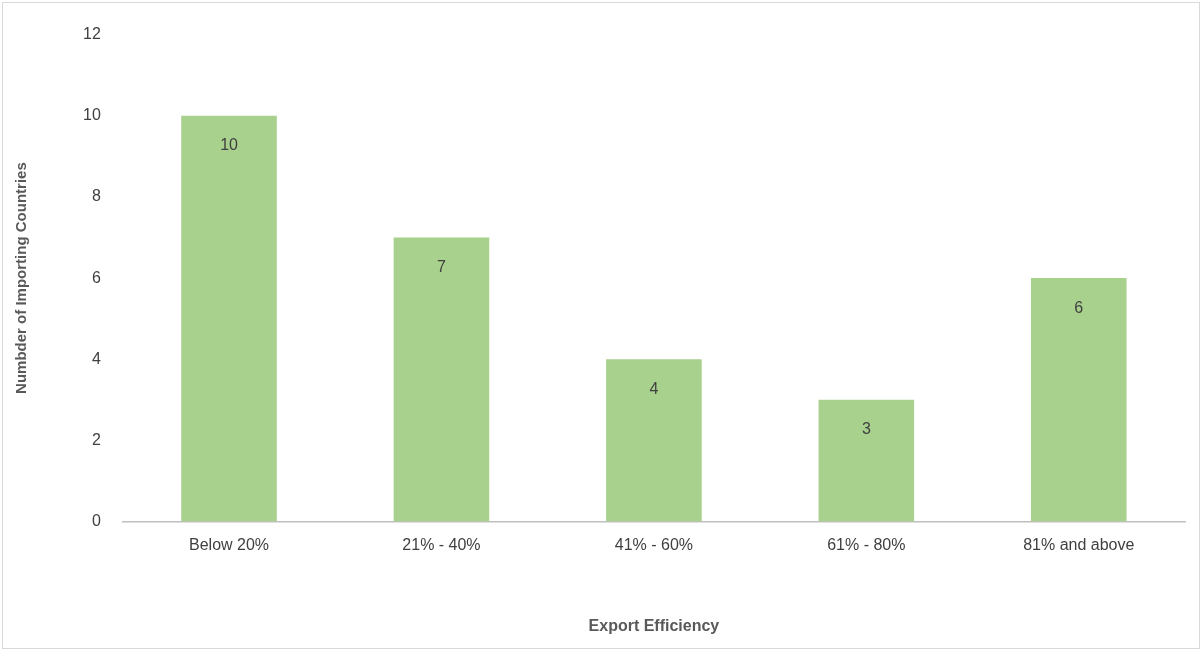  Describe the element at coordinates (866, 544) in the screenshot. I see `x-tick-label: 61% - 80%` at that location.